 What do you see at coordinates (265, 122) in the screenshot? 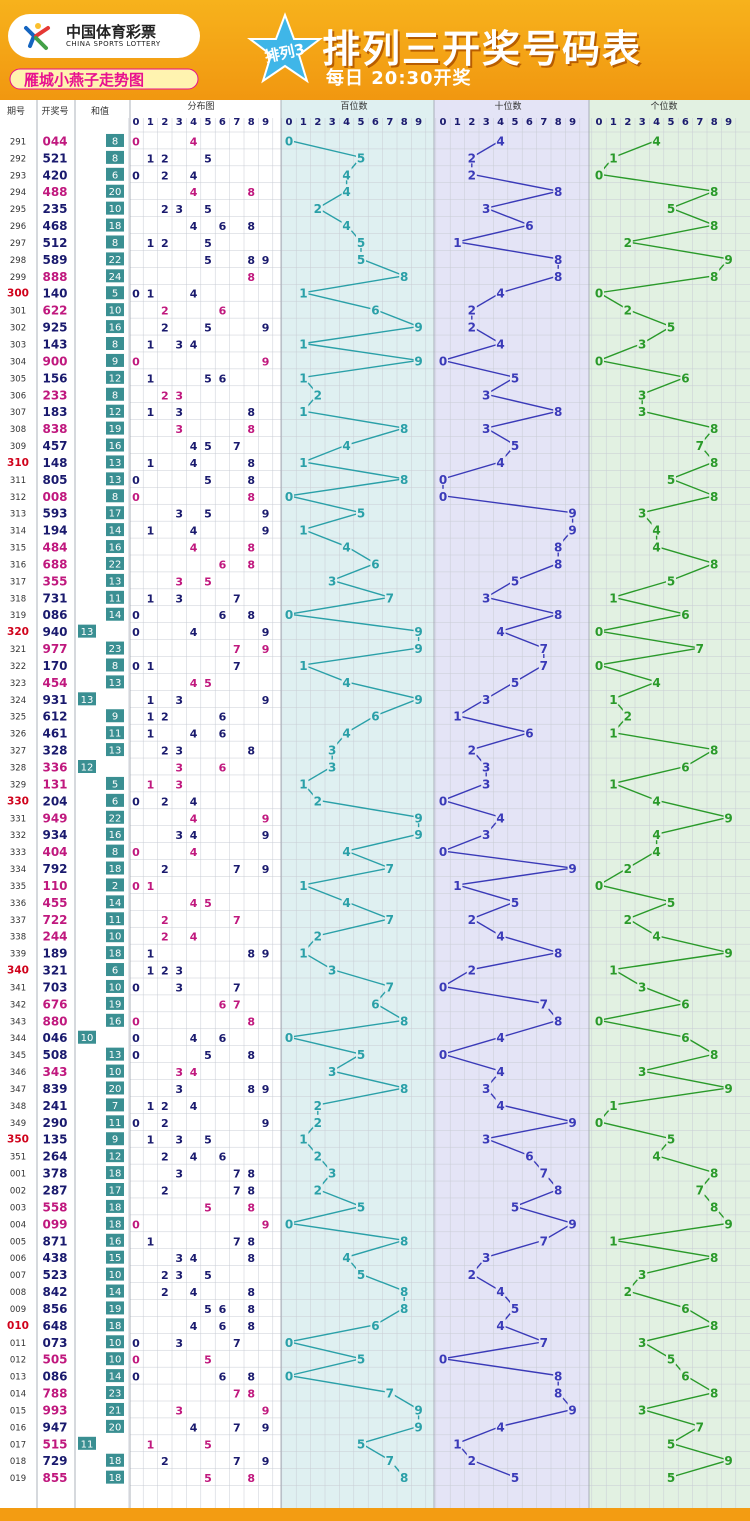
I see `digit-header: 9` at bounding box center [265, 122].